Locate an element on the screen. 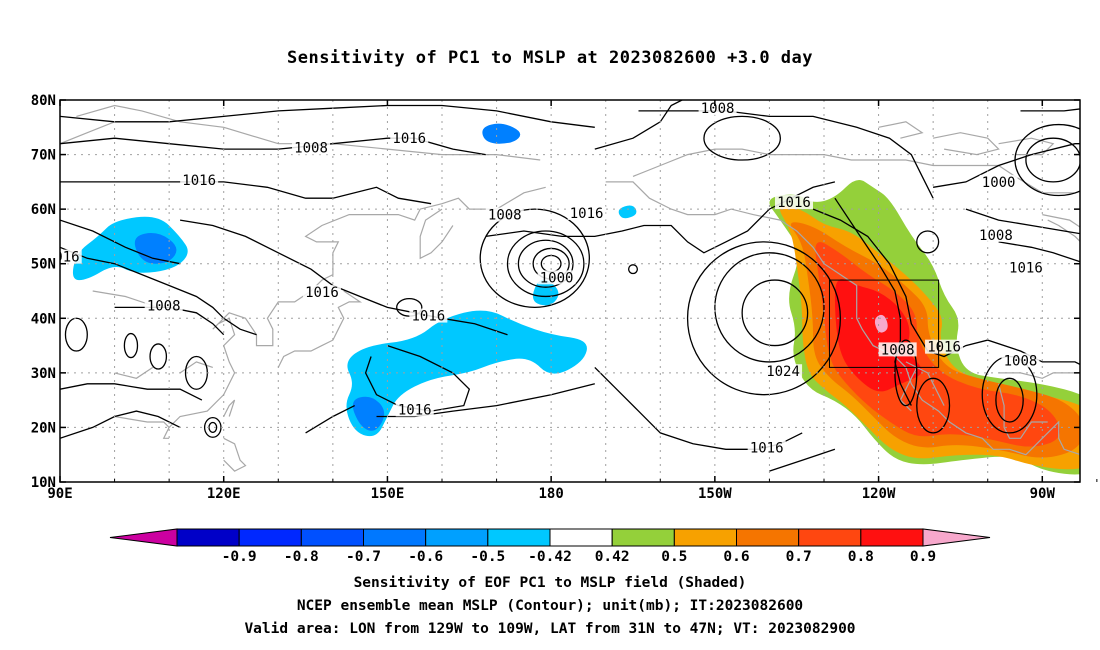  lat-tick-label: 30N is located at coordinates (43, 374).